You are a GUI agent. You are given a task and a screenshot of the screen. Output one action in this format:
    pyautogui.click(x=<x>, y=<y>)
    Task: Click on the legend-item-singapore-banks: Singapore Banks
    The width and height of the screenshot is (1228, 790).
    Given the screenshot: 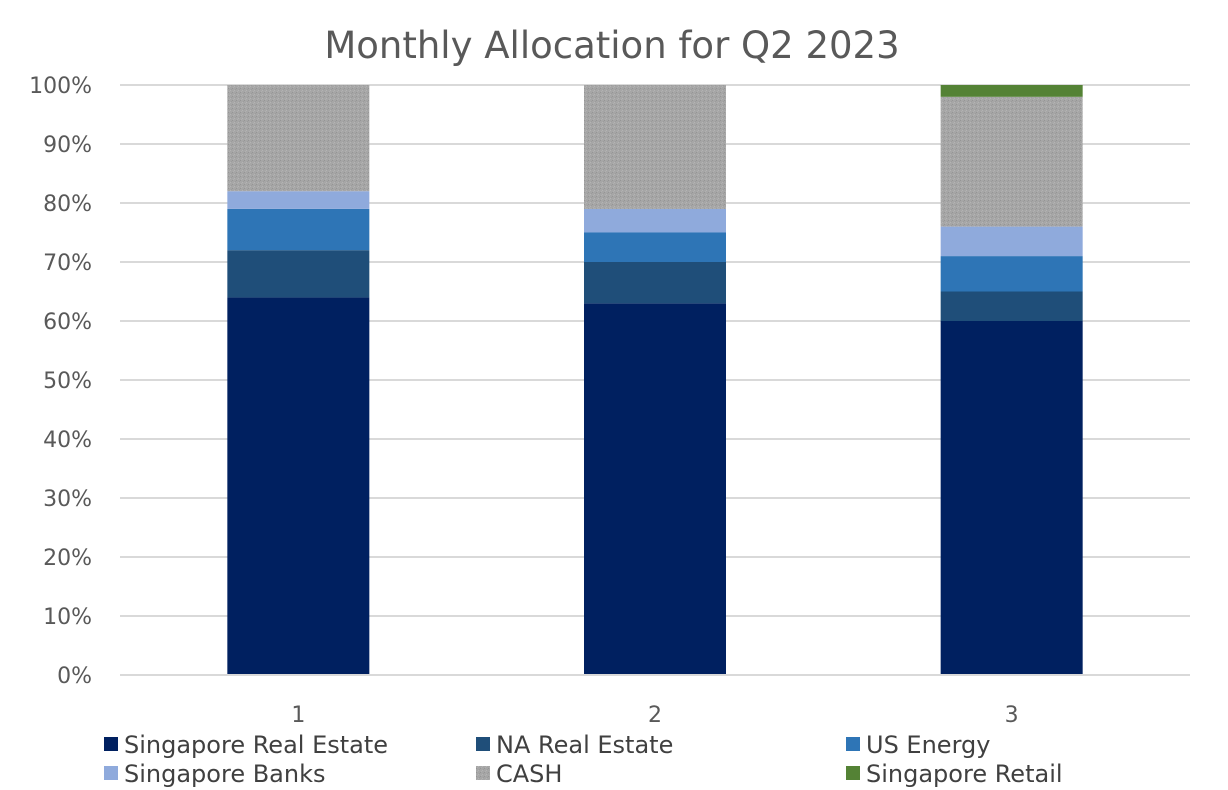 What is the action you would take?
    pyautogui.click(x=215, y=774)
    